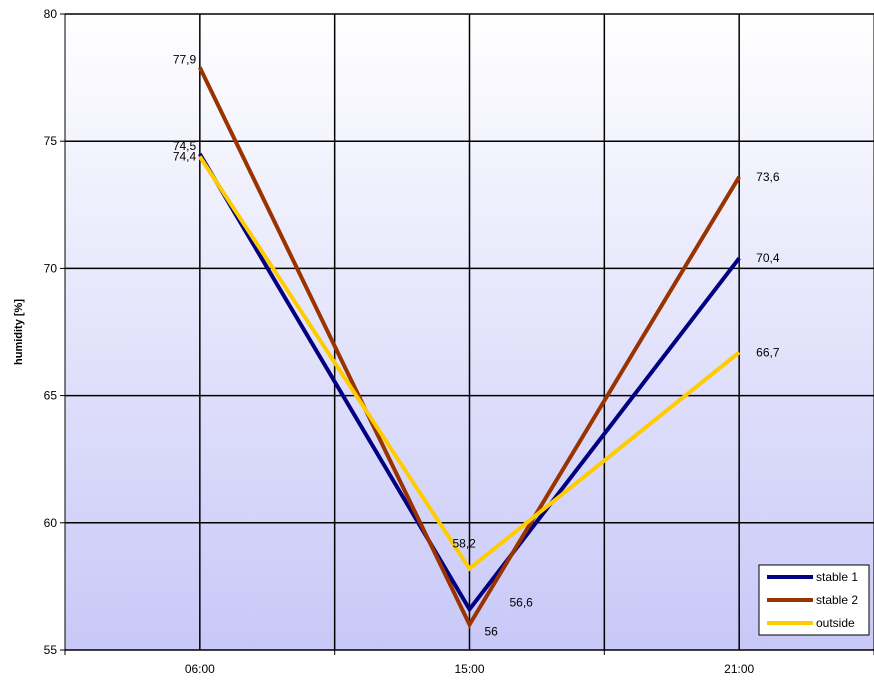 The height and width of the screenshot is (680, 874). What do you see at coordinates (768, 177) in the screenshot?
I see `data-label: 73,6` at bounding box center [768, 177].